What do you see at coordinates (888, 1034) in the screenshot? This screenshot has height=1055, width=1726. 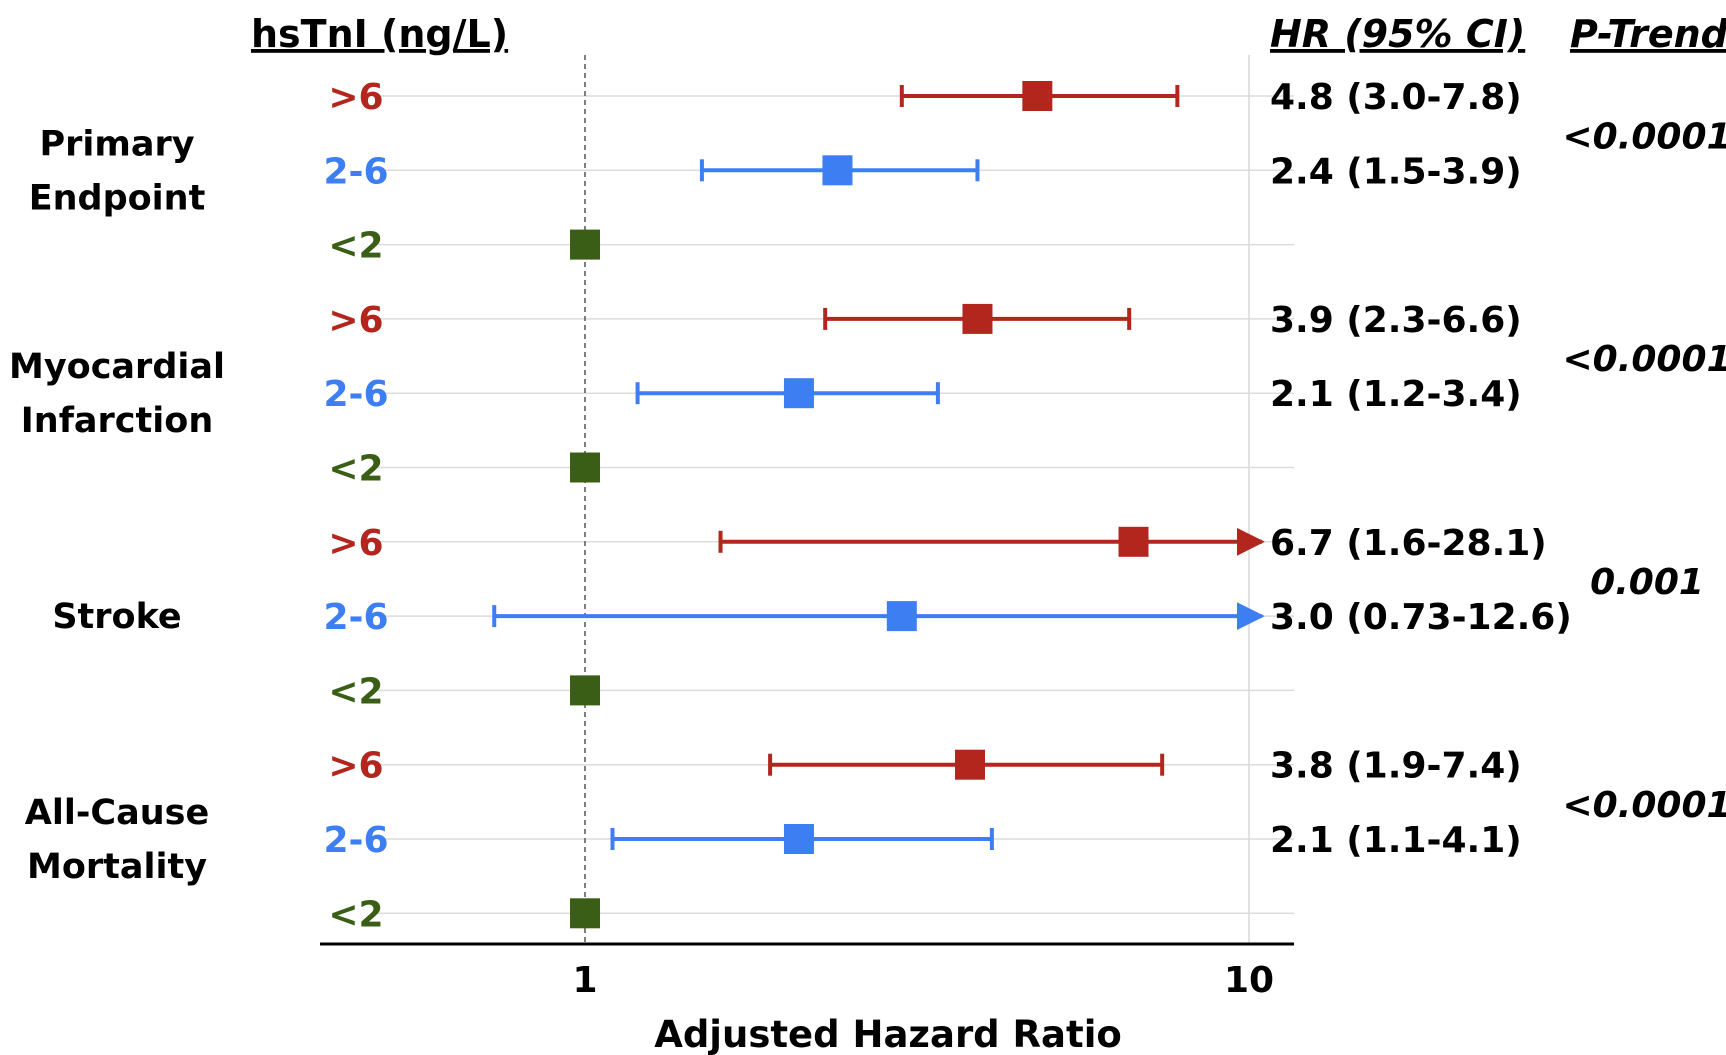 I see `x-axis-label: Adjusted Hazard Ratio` at bounding box center [888, 1034].